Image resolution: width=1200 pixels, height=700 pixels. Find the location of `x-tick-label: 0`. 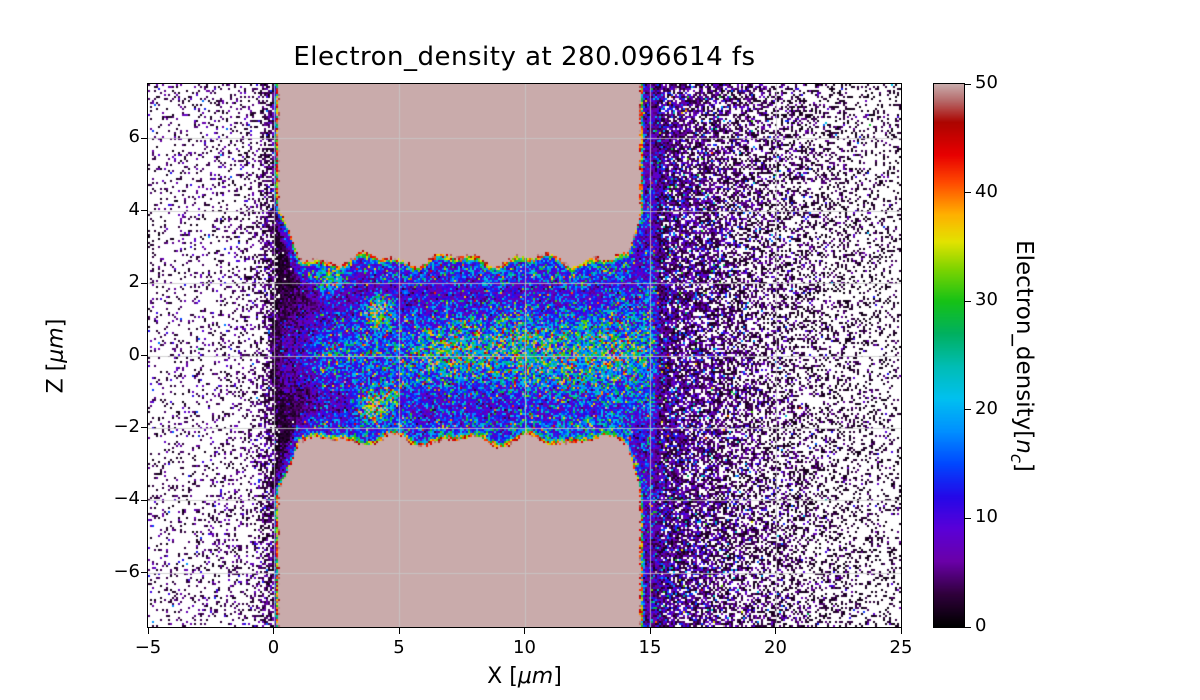

x-tick-label: 0 is located at coordinates (273, 647).